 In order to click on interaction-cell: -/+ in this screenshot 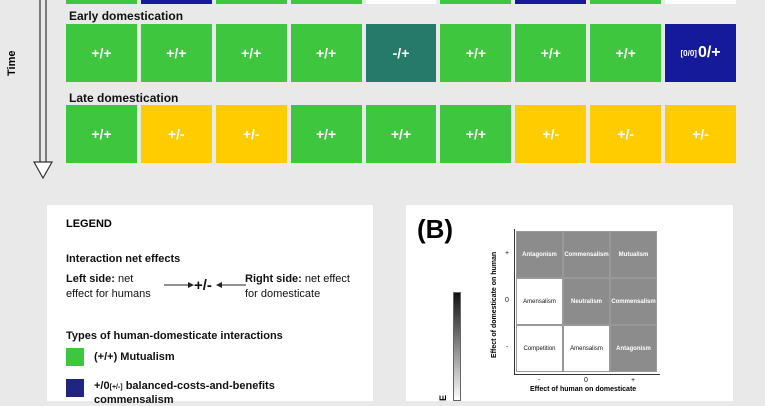, I will do `click(401, 53)`.